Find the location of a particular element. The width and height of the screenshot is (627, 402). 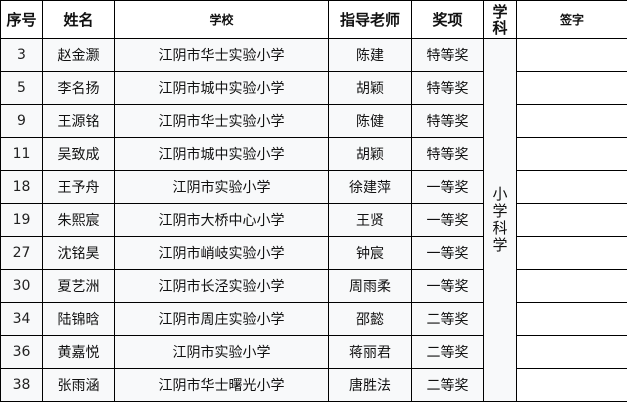

school-cell: 江阴市峭岐实验小学 is located at coordinates (221, 253).